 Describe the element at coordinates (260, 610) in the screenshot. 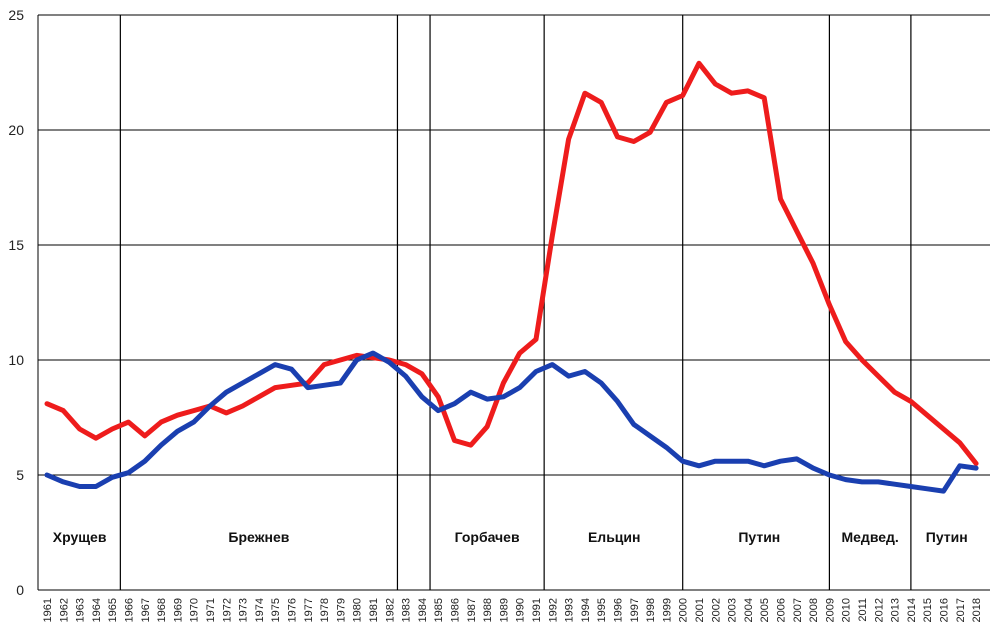

I see `x-tick-label: 1974` at that location.